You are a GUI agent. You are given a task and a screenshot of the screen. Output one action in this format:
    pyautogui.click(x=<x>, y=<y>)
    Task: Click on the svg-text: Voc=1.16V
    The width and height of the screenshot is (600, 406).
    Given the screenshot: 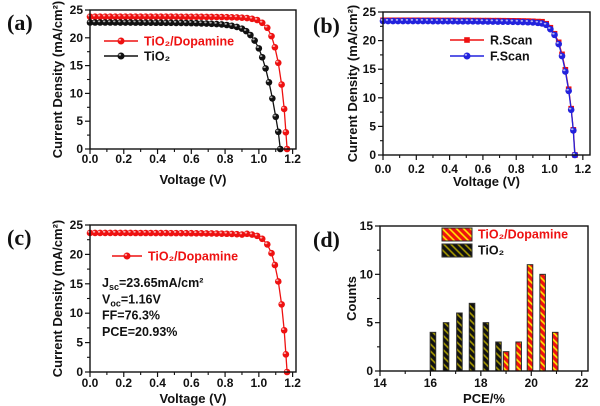 What is the action you would take?
    pyautogui.click(x=131, y=300)
    